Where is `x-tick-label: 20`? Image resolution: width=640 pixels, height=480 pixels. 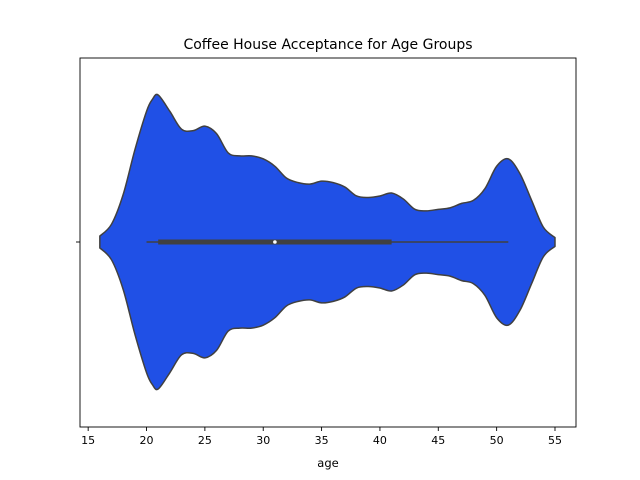 x-tick-label: 20 is located at coordinates (147, 440).